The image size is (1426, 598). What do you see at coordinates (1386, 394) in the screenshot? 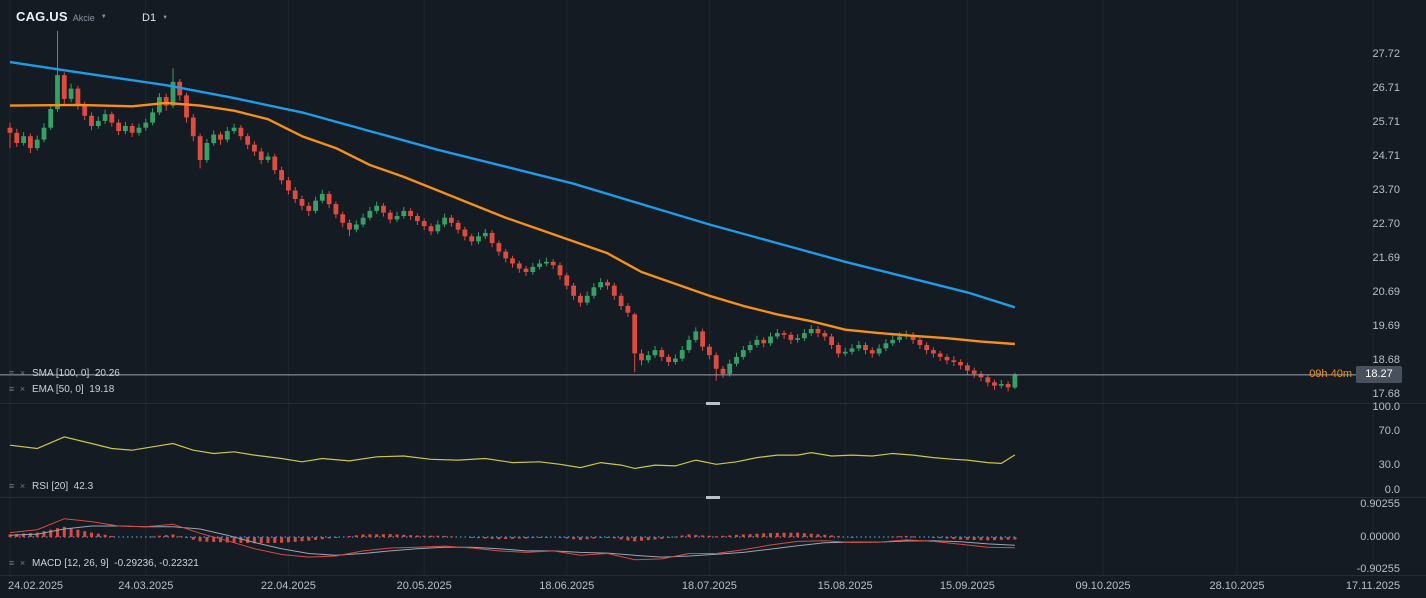
I see `axis-price-label: 17.68` at bounding box center [1386, 394].